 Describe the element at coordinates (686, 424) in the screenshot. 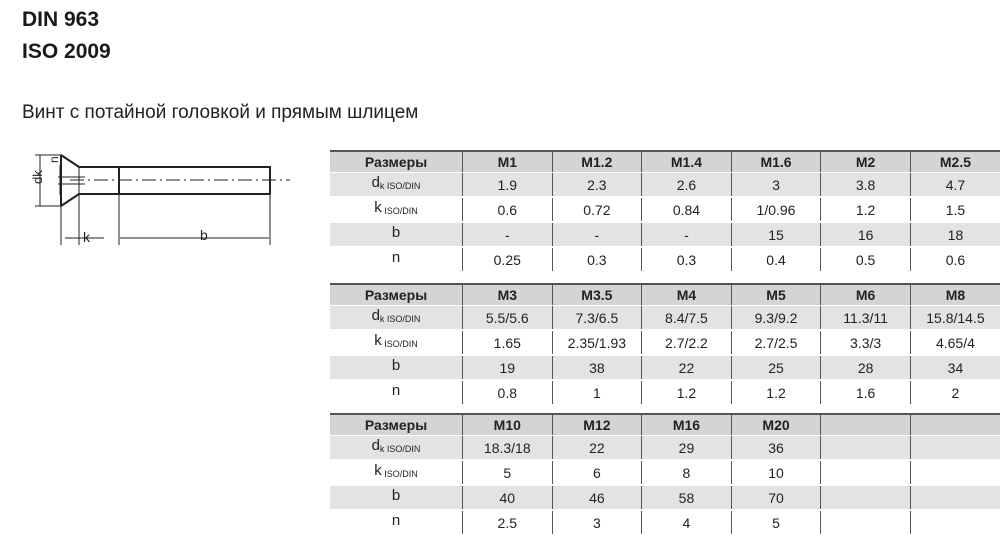

I see `column-header: M16` at that location.